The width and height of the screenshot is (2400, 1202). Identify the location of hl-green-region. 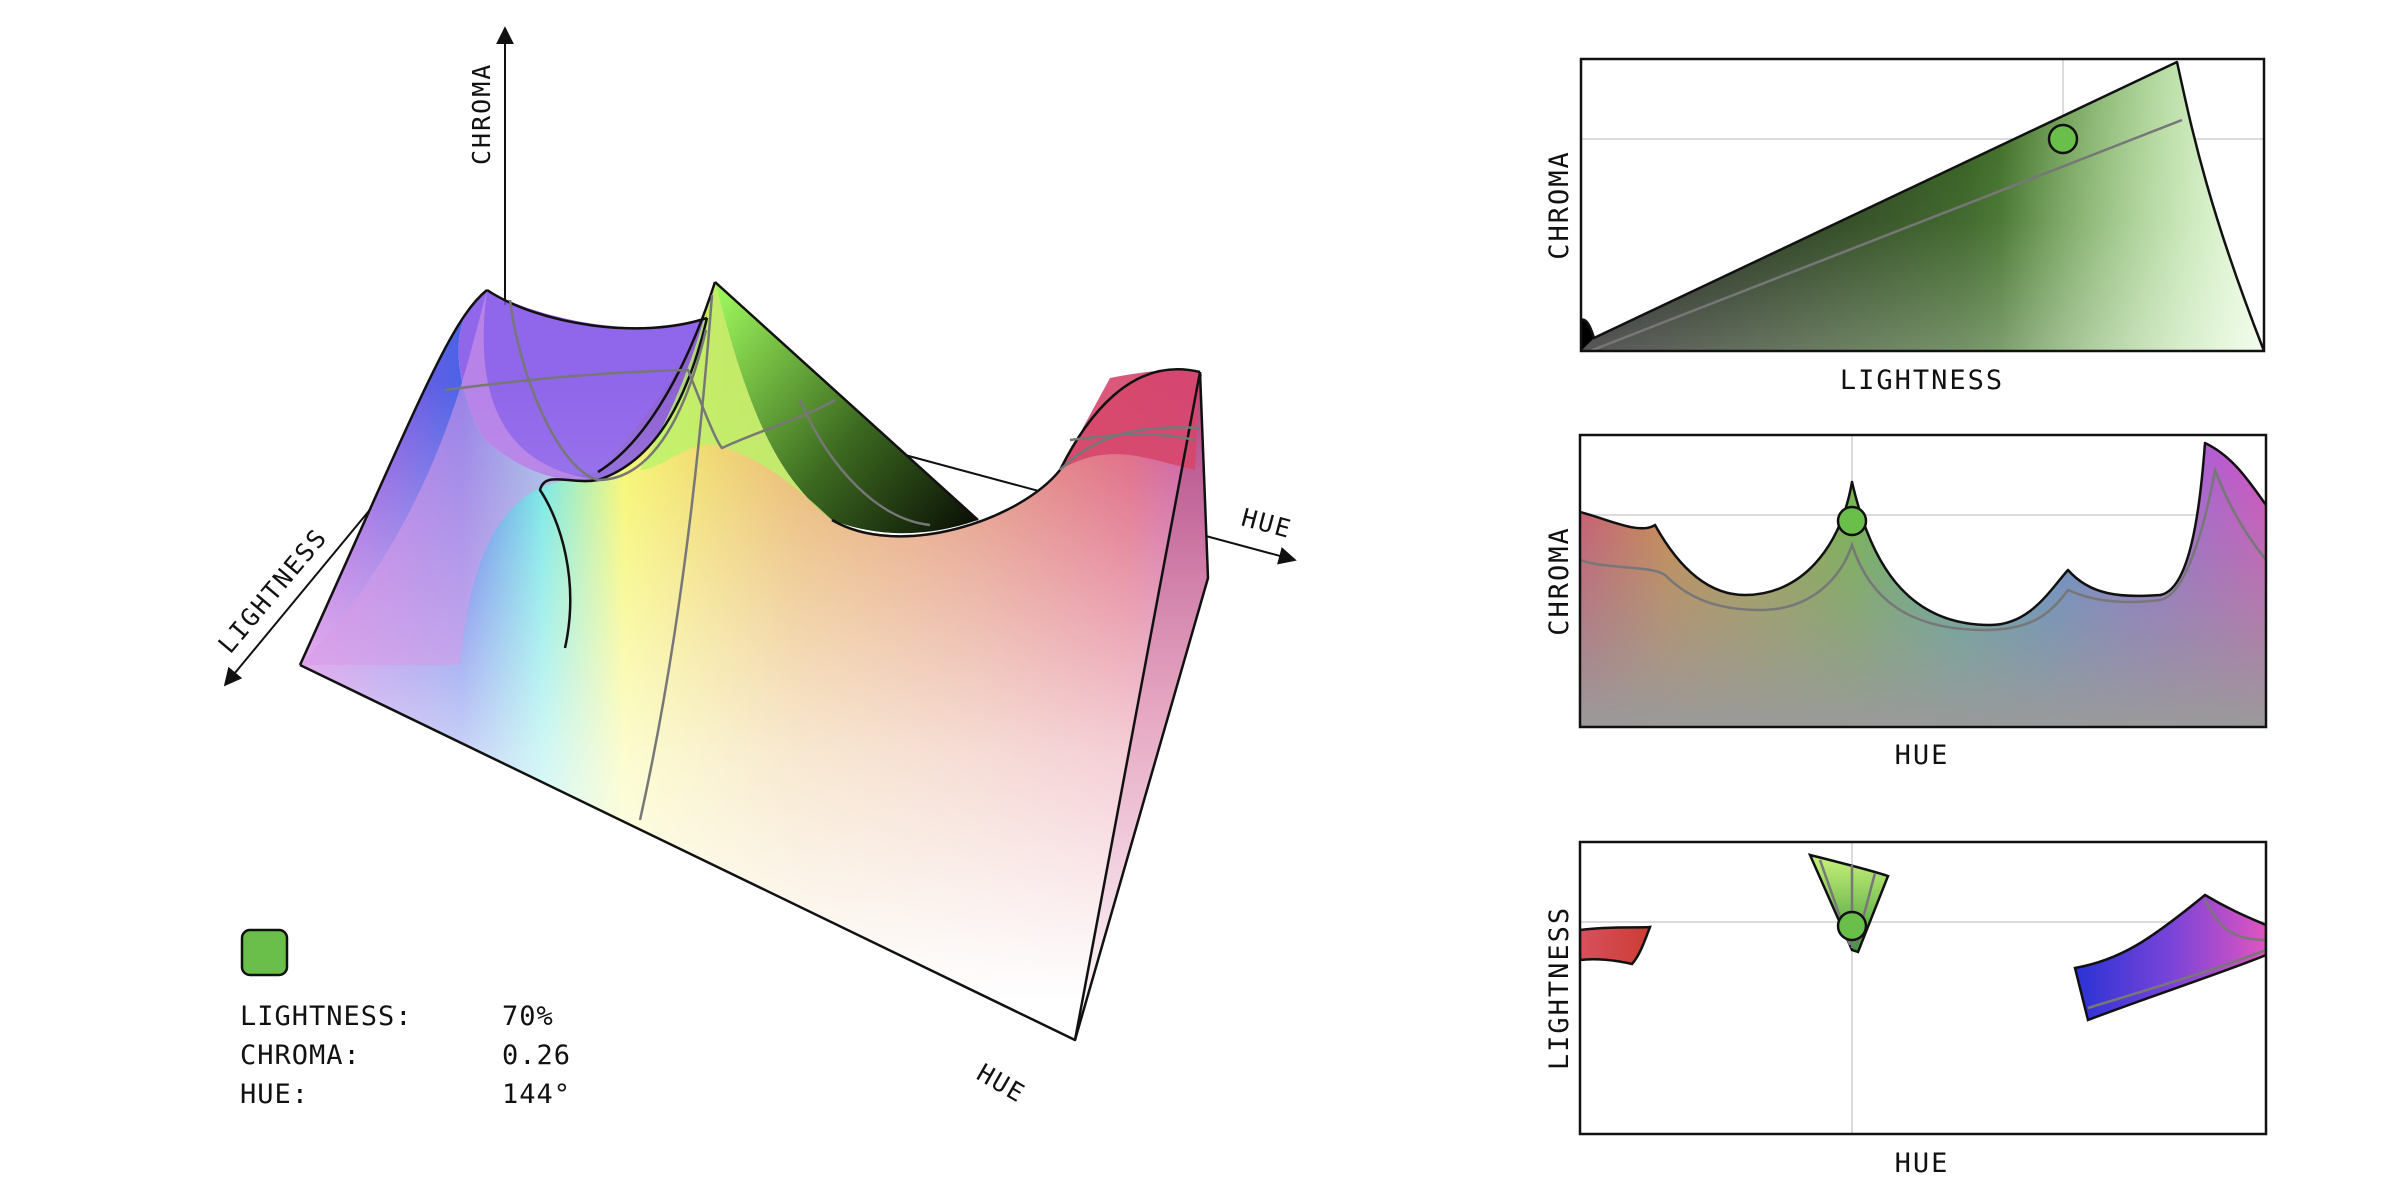
(1848, 903).